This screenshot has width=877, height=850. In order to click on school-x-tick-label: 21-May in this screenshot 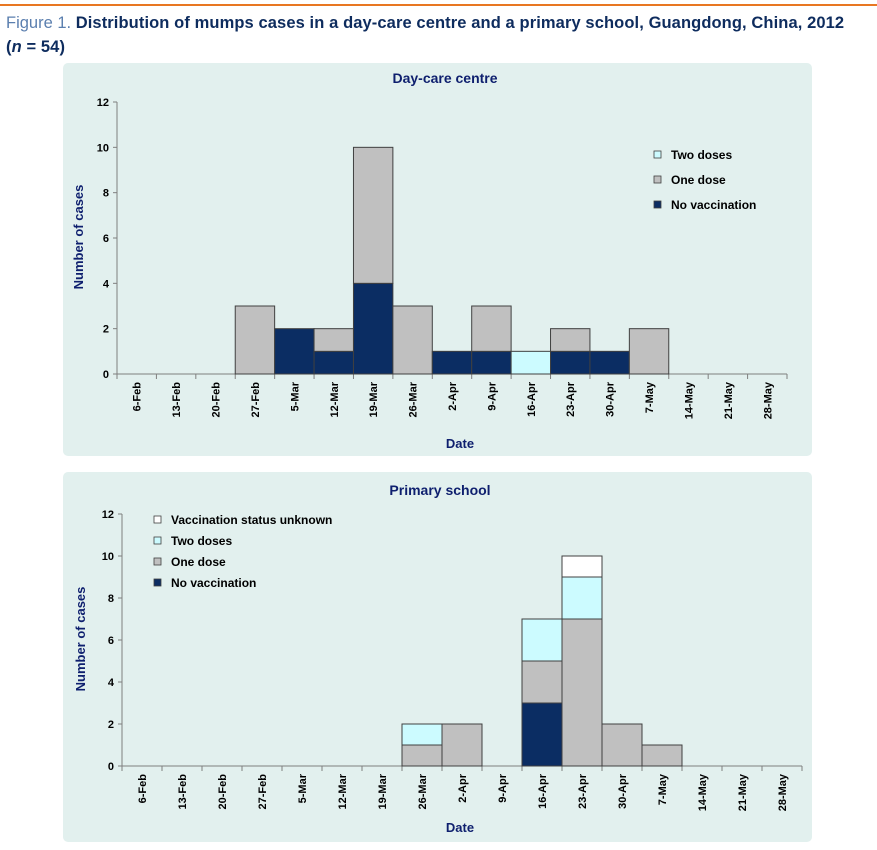, I will do `click(743, 792)`.